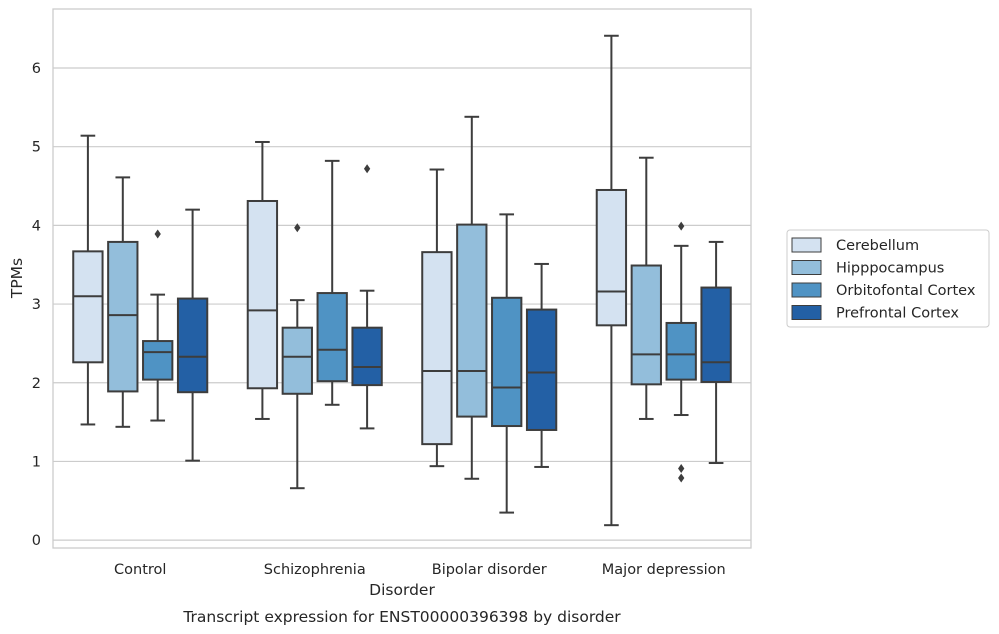 This screenshot has width=999, height=634. What do you see at coordinates (877, 246) in the screenshot?
I see `legend-label: Cerebellum` at bounding box center [877, 246].